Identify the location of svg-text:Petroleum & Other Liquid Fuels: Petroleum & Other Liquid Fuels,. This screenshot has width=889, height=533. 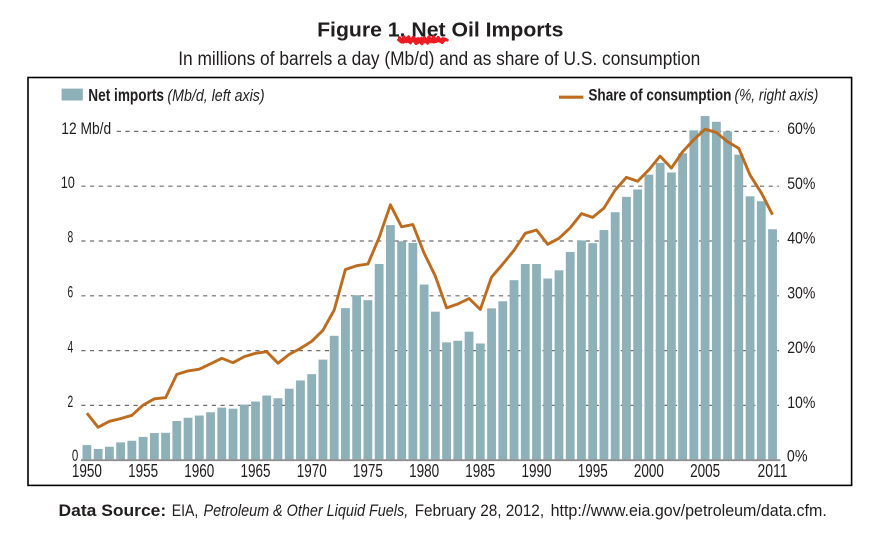
(306, 510).